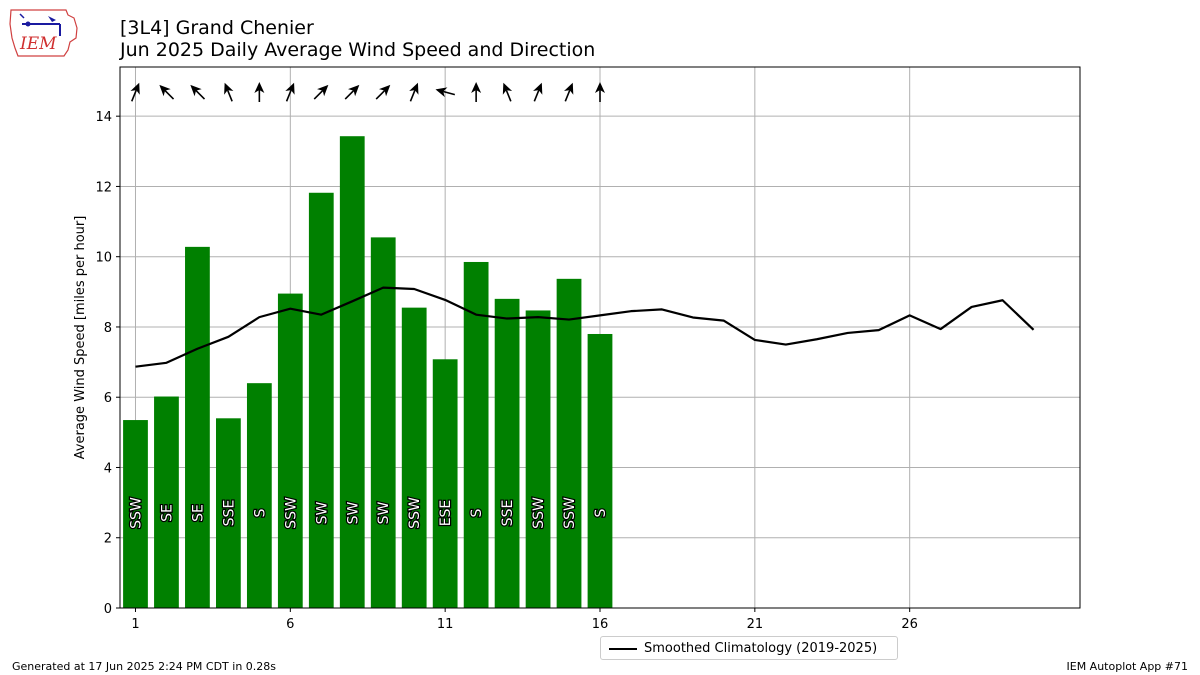  Describe the element at coordinates (1127, 666) in the screenshot. I see `footer-app: IEM Autoplot App #71` at that location.